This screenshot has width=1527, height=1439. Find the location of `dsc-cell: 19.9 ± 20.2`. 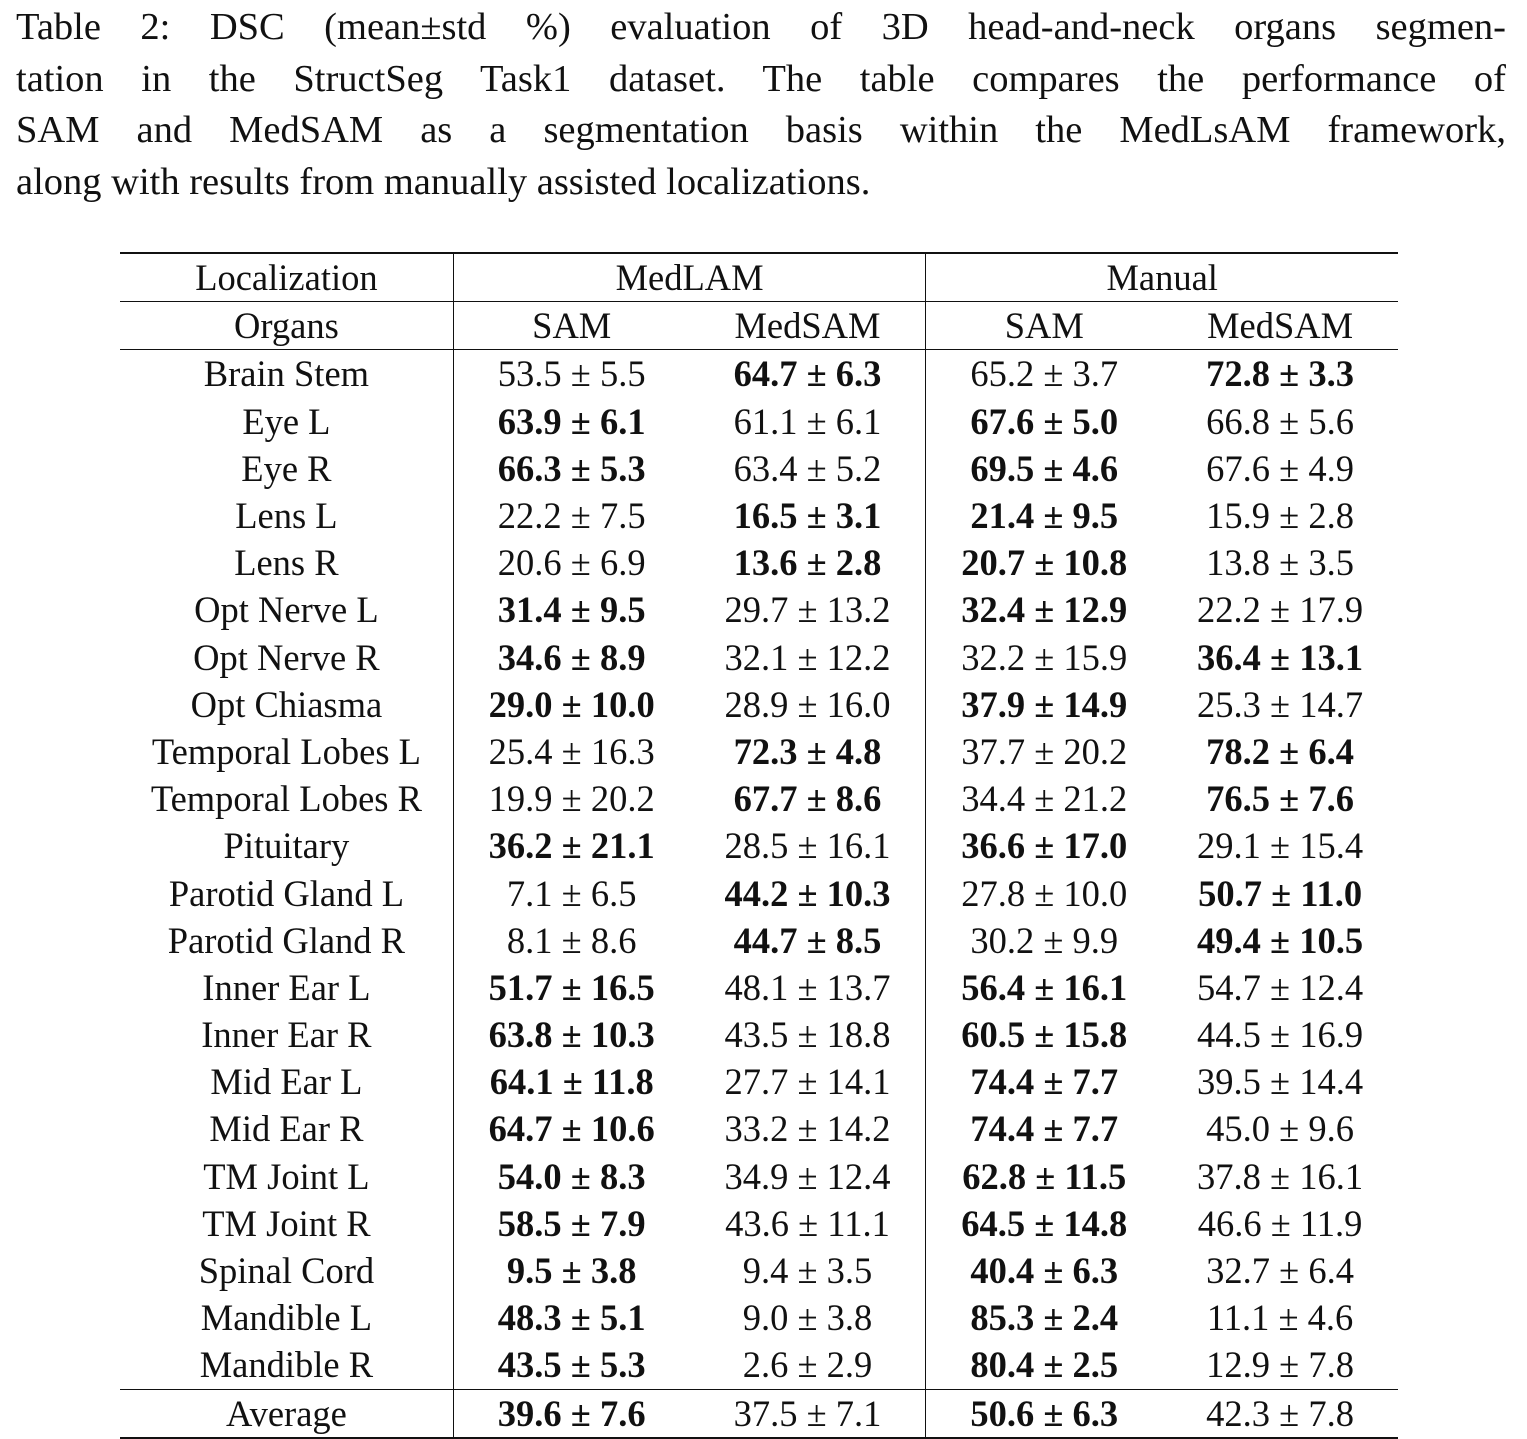

dsc-cell: 19.9 ± 20.2 is located at coordinates (571, 798).